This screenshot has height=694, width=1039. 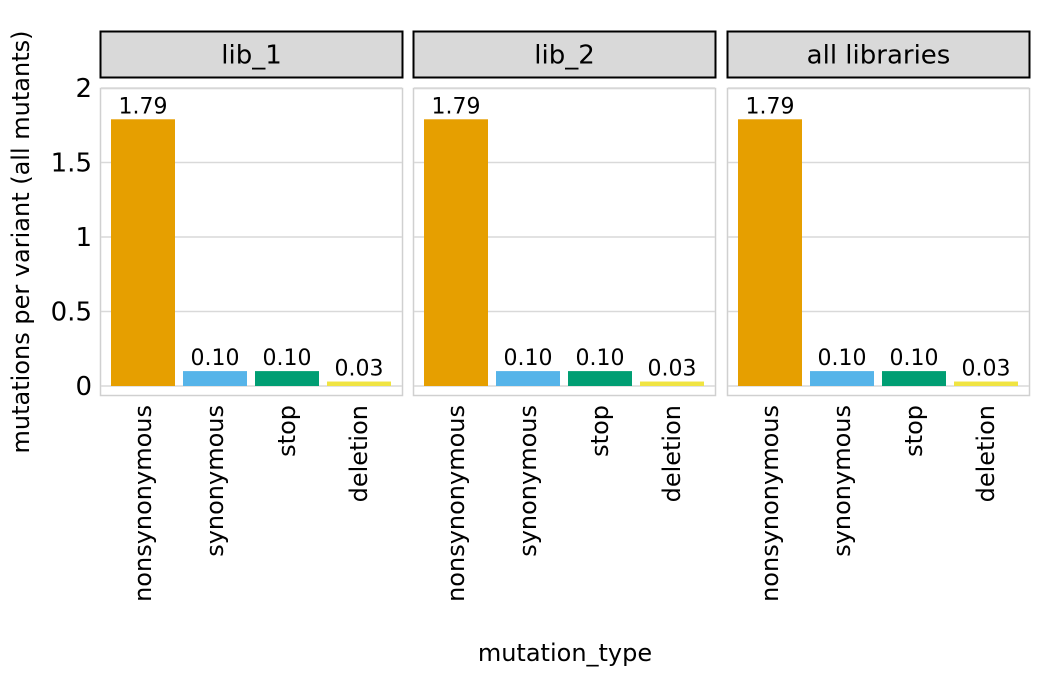 I want to click on facet-strip-label: all libraries, so click(x=879, y=56).